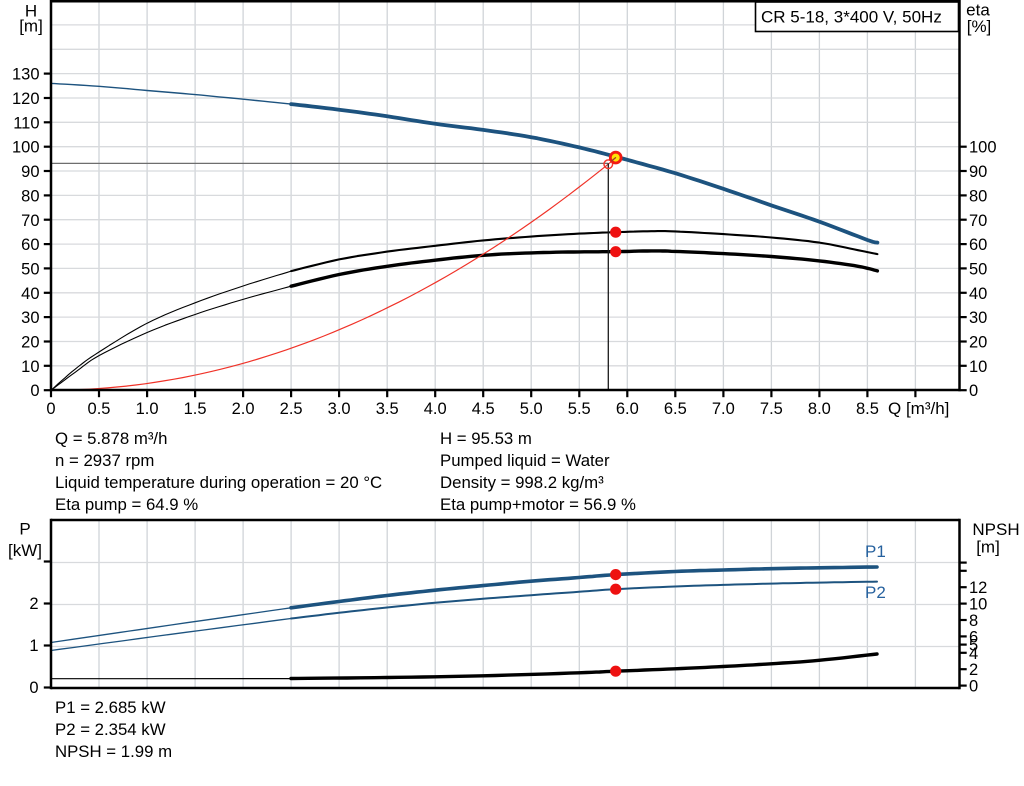  I want to click on svg-text: 1.0, so click(147, 409).